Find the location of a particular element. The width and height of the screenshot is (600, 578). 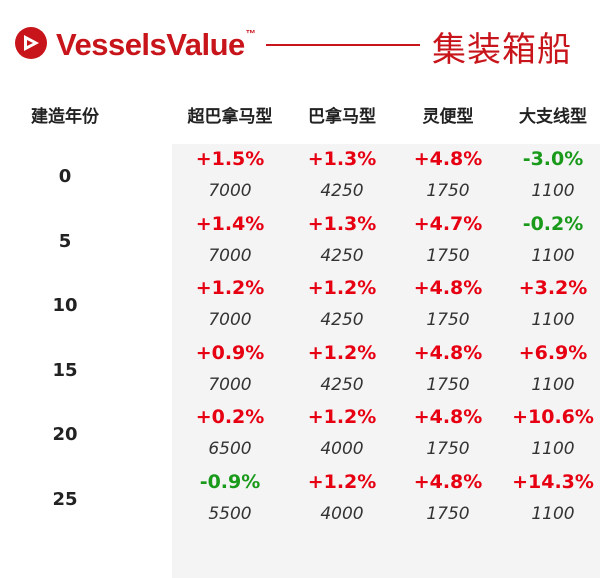

value-change-cell: +14.3% is located at coordinates (553, 481).